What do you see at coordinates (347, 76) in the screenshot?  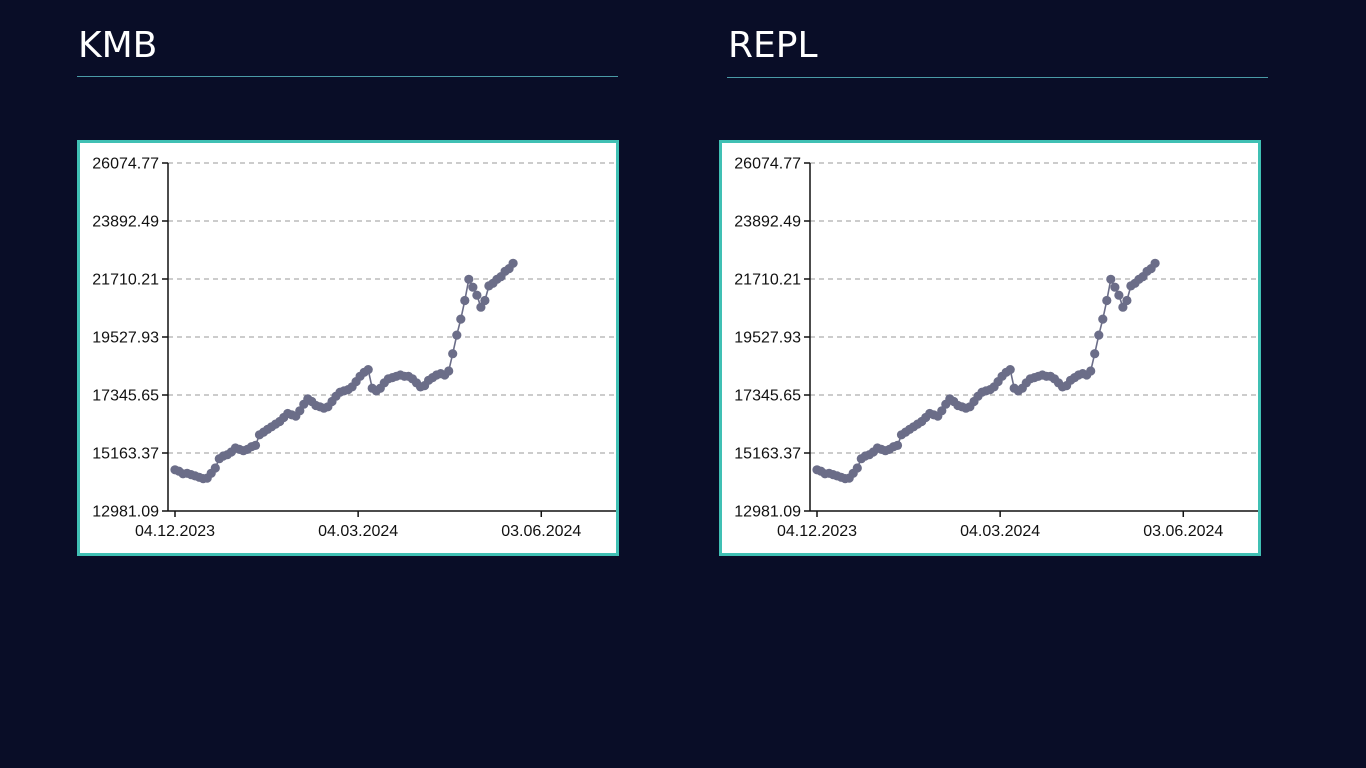 I see `title-underline-kmb` at bounding box center [347, 76].